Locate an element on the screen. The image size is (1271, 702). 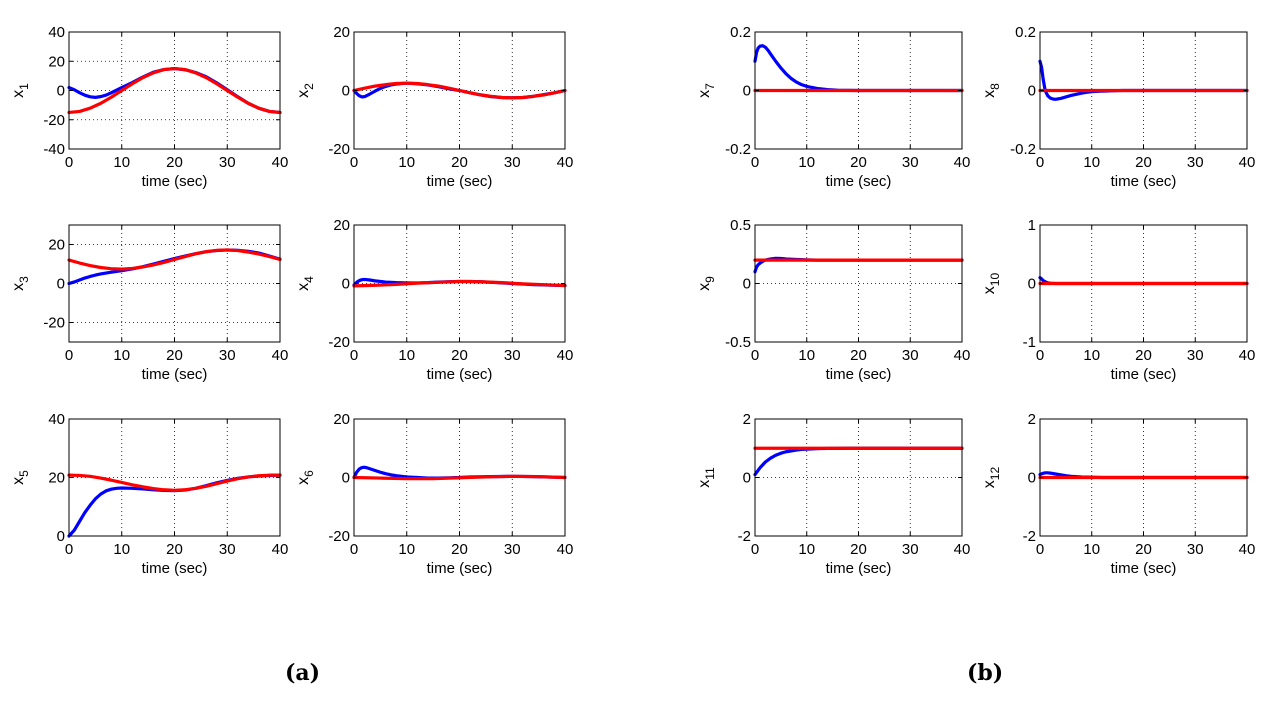
y-axis-subscript: 3 is located at coordinates (24, 279).